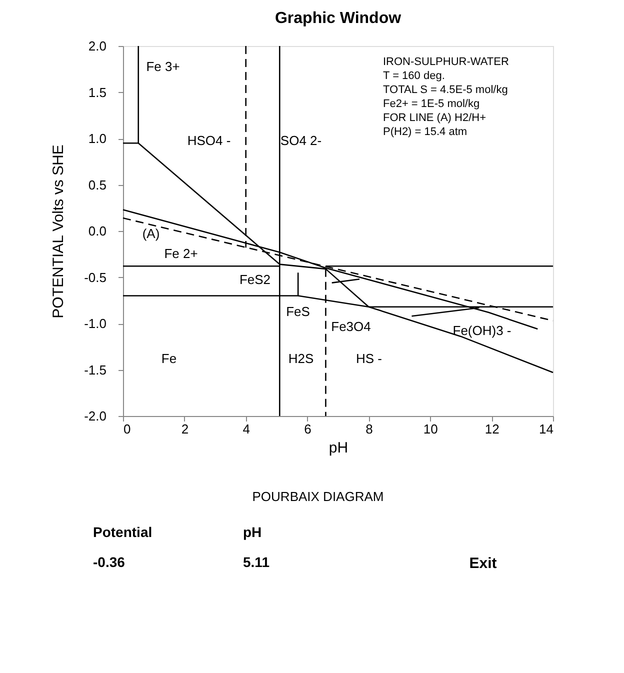 This screenshot has height=673, width=624. What do you see at coordinates (97, 46) in the screenshot?
I see `y-tick-label: 2.0` at bounding box center [97, 46].